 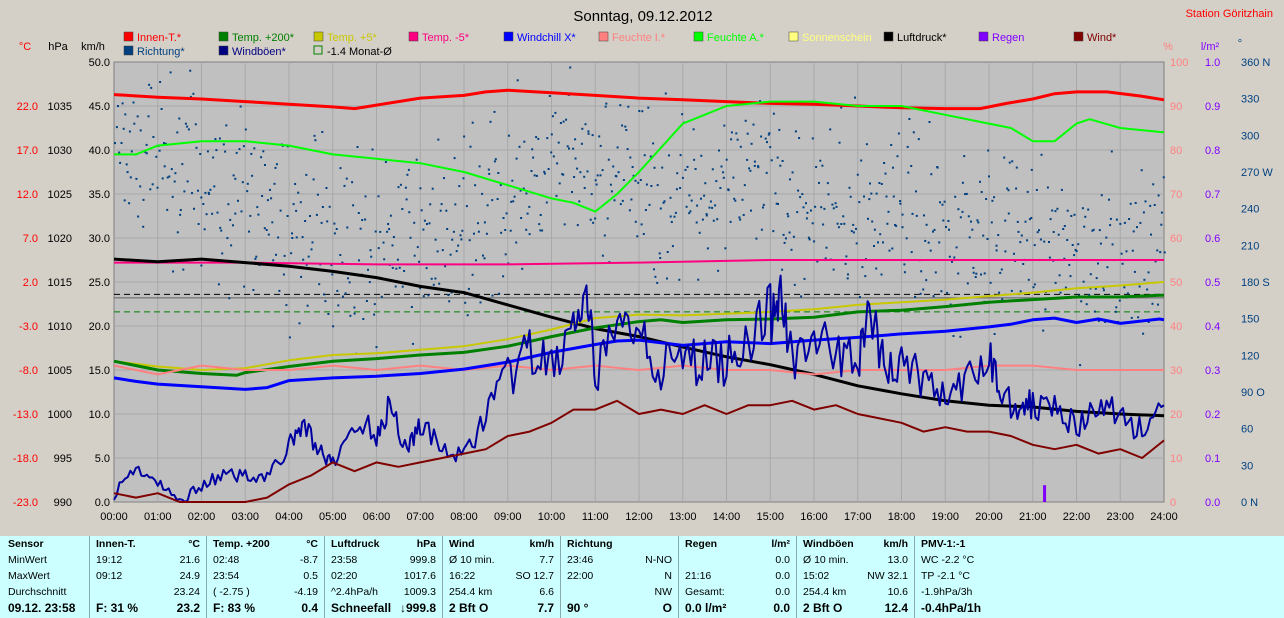 What do you see at coordinates (1212, 151) in the screenshot?
I see `rain-tick-label: 0.8` at bounding box center [1212, 151].